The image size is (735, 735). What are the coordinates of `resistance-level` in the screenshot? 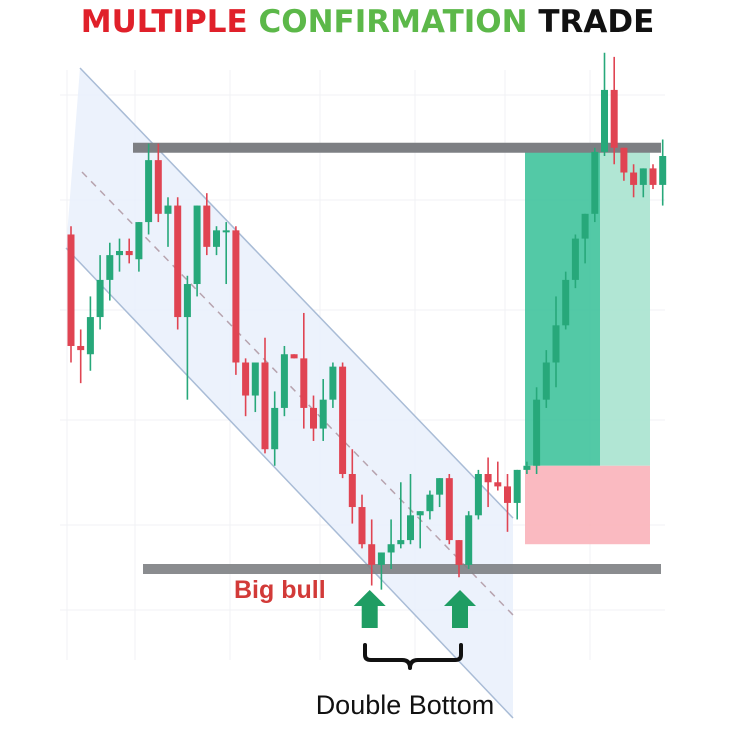 It's located at (397, 147).